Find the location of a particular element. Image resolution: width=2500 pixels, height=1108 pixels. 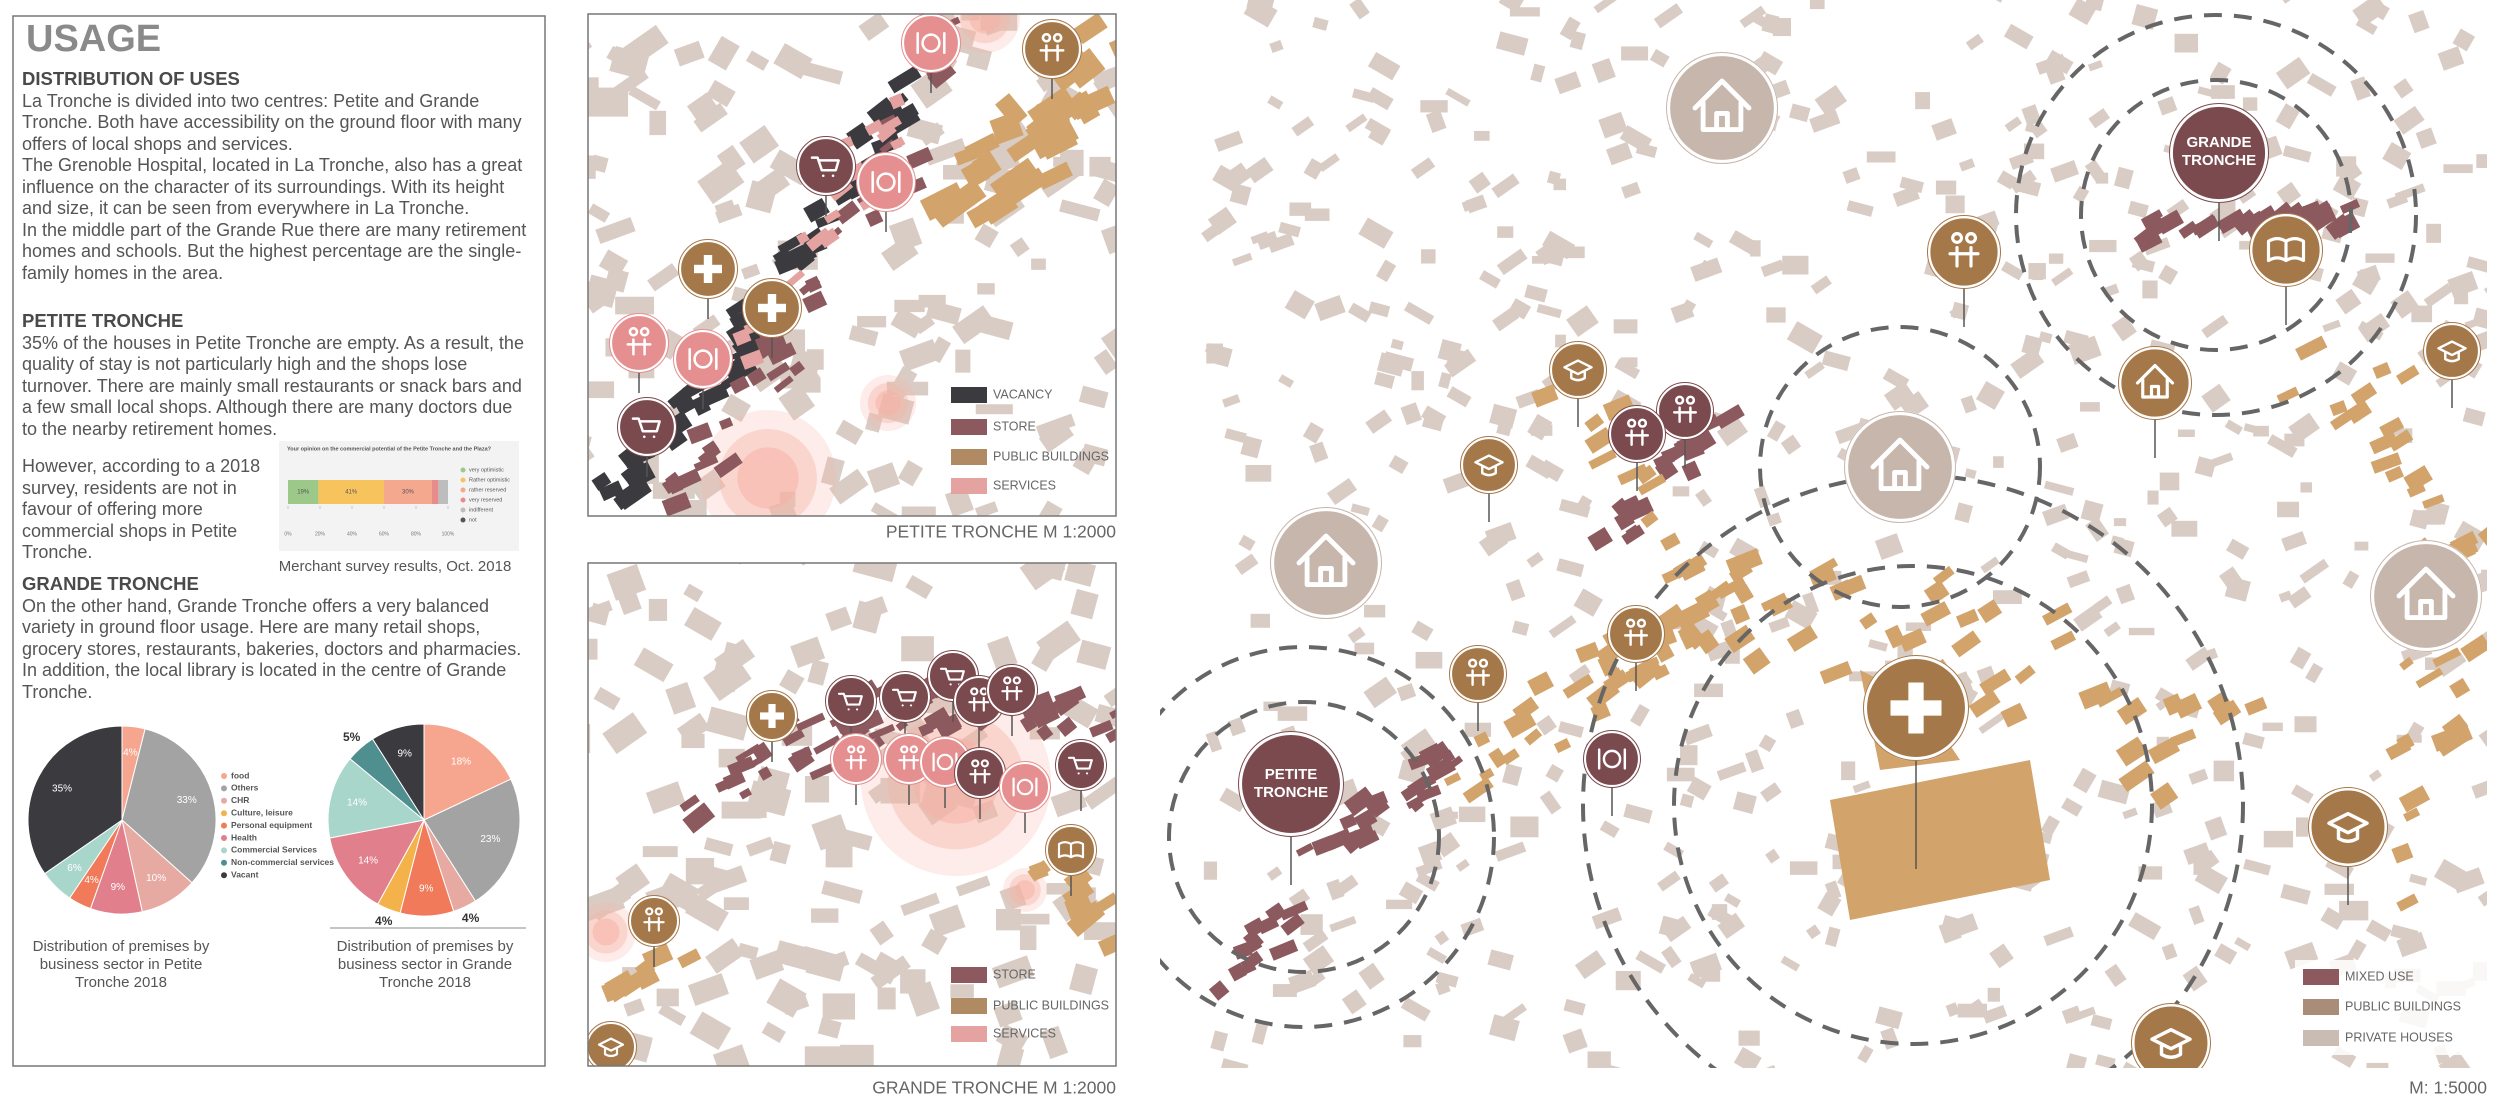

legend-label: Others is located at coordinates (245, 788).